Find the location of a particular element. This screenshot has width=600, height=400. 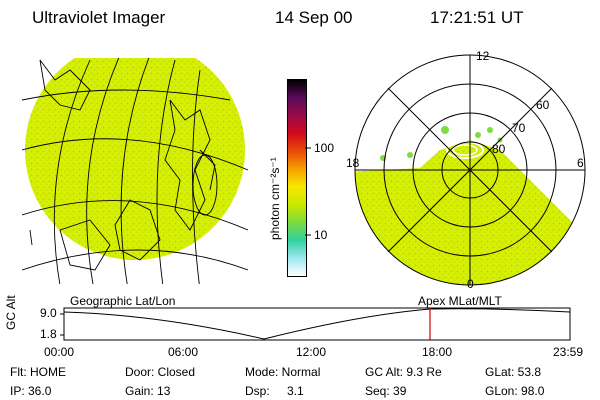

status-gc-alt: GC Alt: 9.3 Re is located at coordinates (403, 372).